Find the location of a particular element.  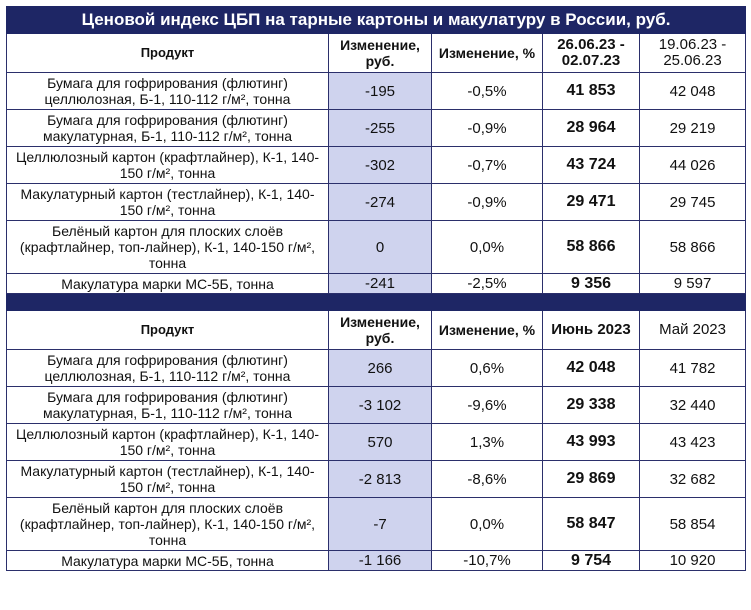

monthly-header-change-rub: Изменение, руб. is located at coordinates (380, 330).